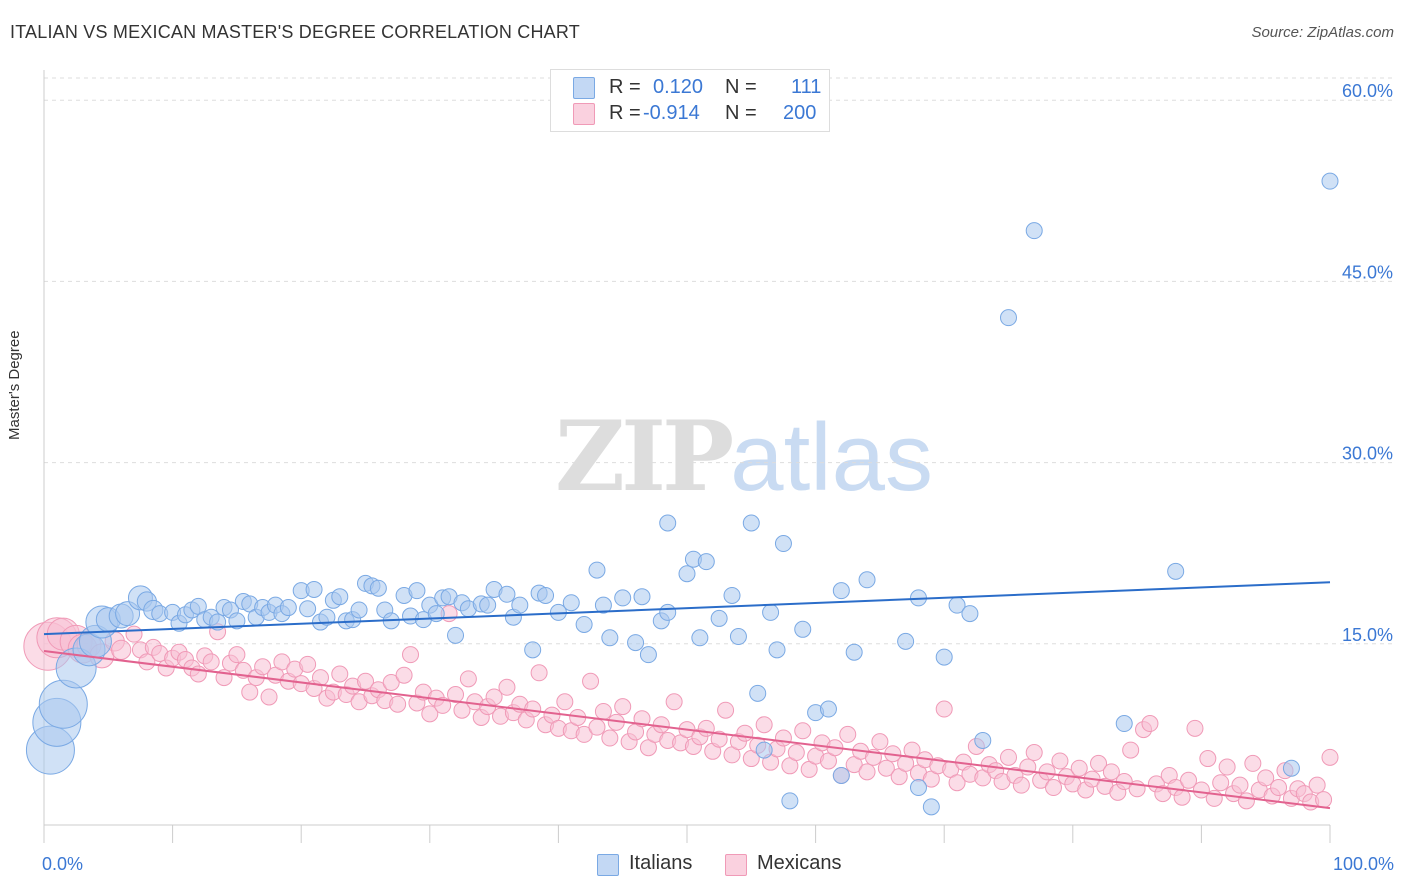 The image size is (1406, 892). What do you see at coordinates (741, 87) in the screenshot?
I see `legend-n-label: N =` at bounding box center [741, 87].